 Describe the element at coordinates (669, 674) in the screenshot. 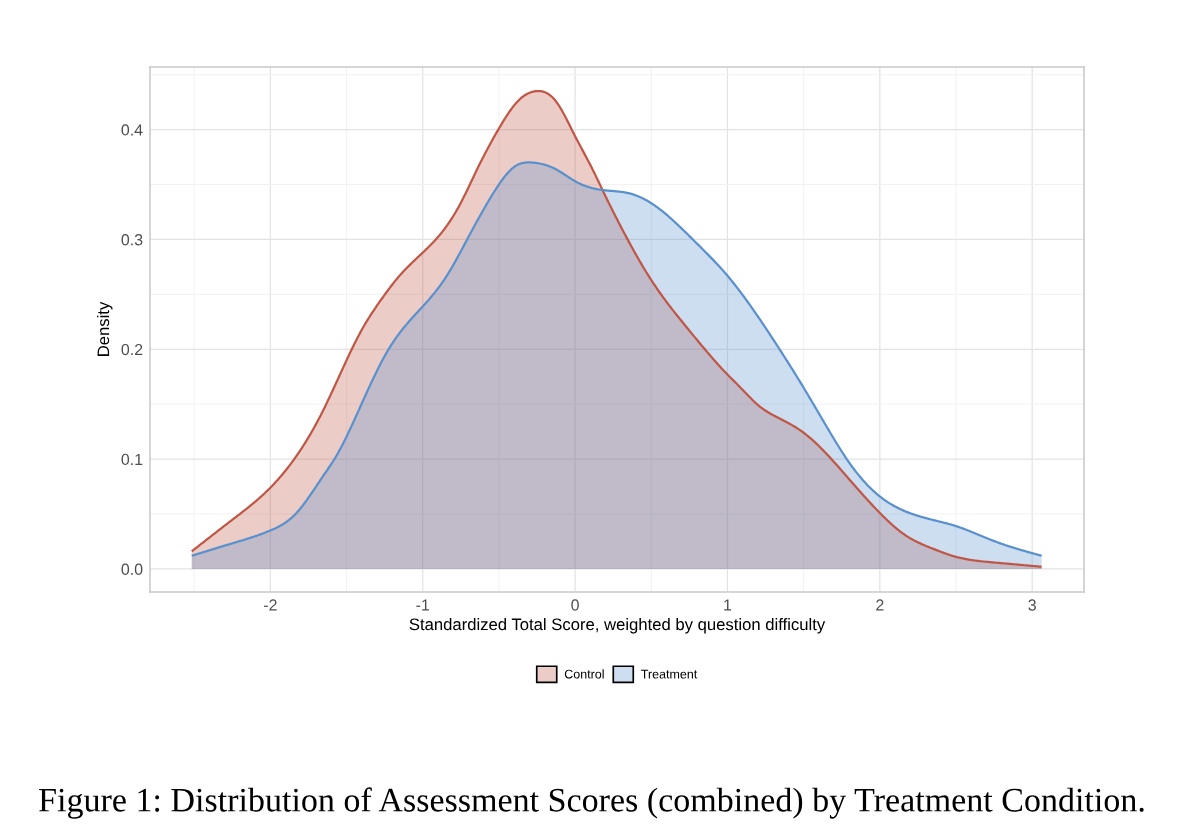

I see `legend-label: Treatment` at that location.